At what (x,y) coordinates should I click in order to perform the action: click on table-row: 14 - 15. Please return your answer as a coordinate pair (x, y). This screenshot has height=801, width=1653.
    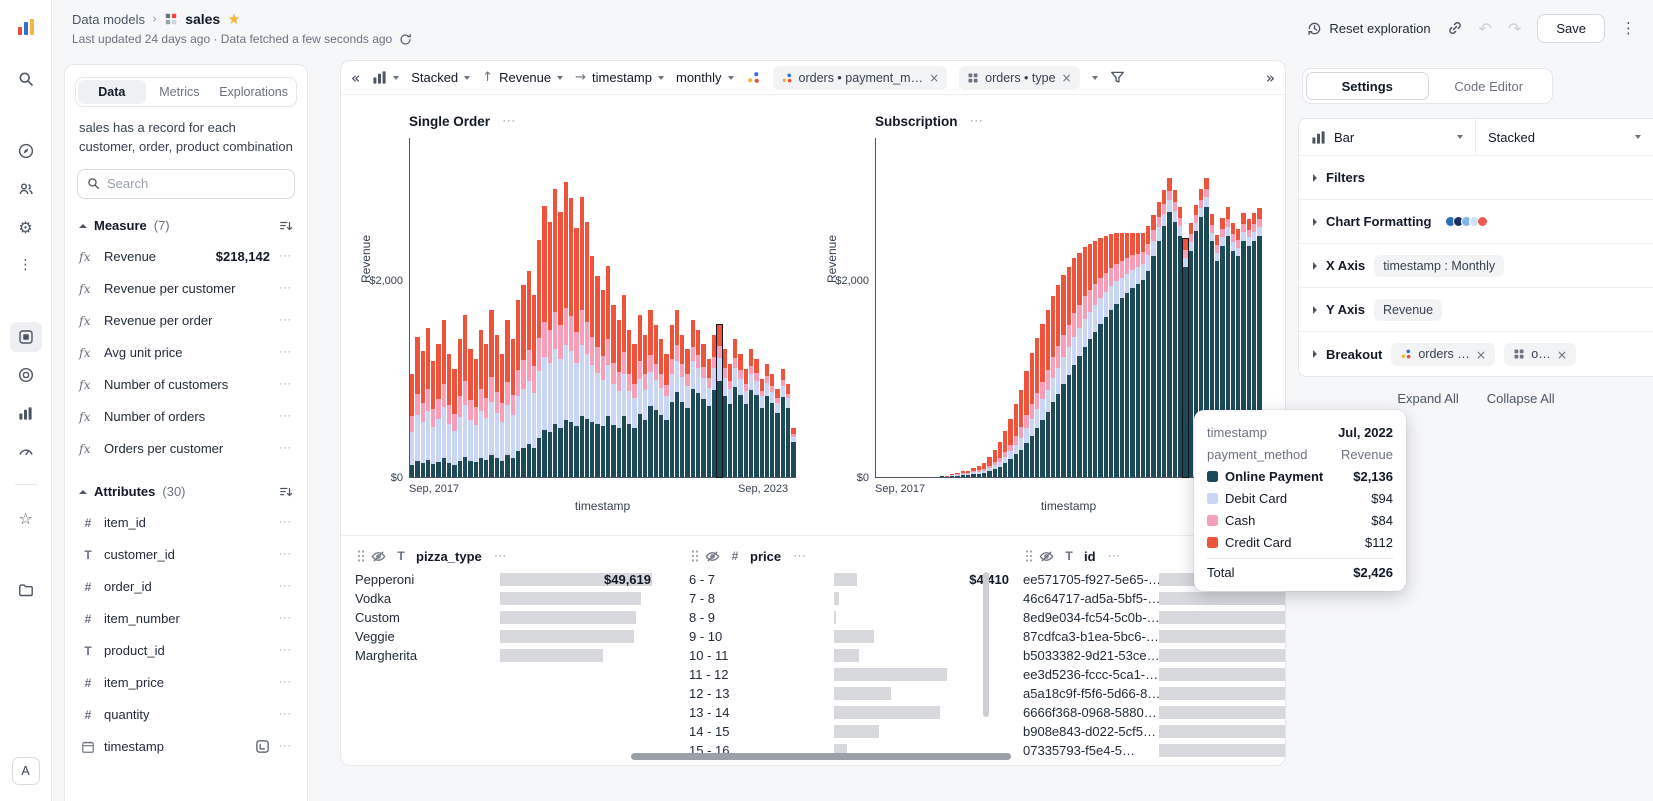
    Looking at the image, I should click on (850, 731).